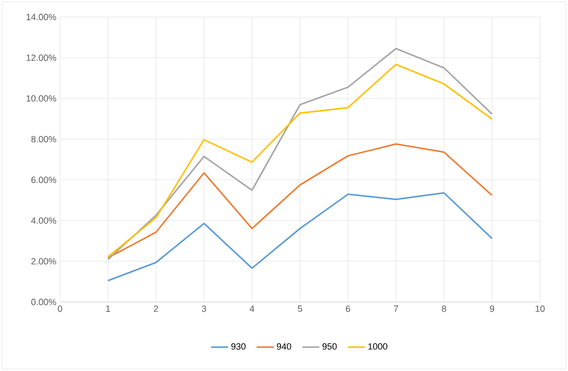 Image resolution: width=568 pixels, height=371 pixels. I want to click on y-tick-label: 8.00%, so click(43, 139).